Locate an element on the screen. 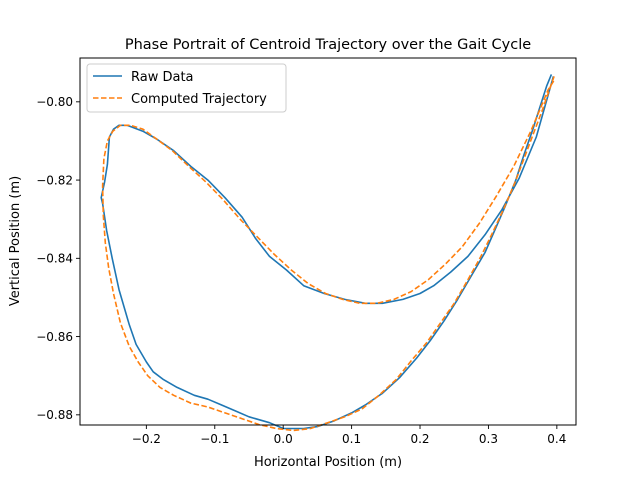 The image size is (640, 482). legend: Raw Data Computed Trajectory is located at coordinates (186, 88).